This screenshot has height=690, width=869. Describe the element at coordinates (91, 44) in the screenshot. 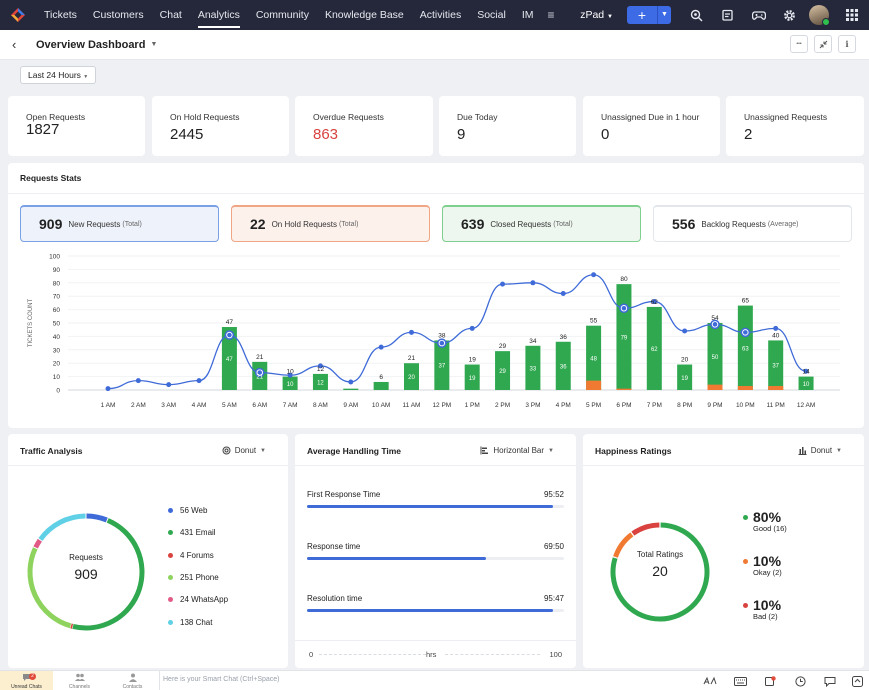

I see `page-title: Overview Dashboard` at that location.